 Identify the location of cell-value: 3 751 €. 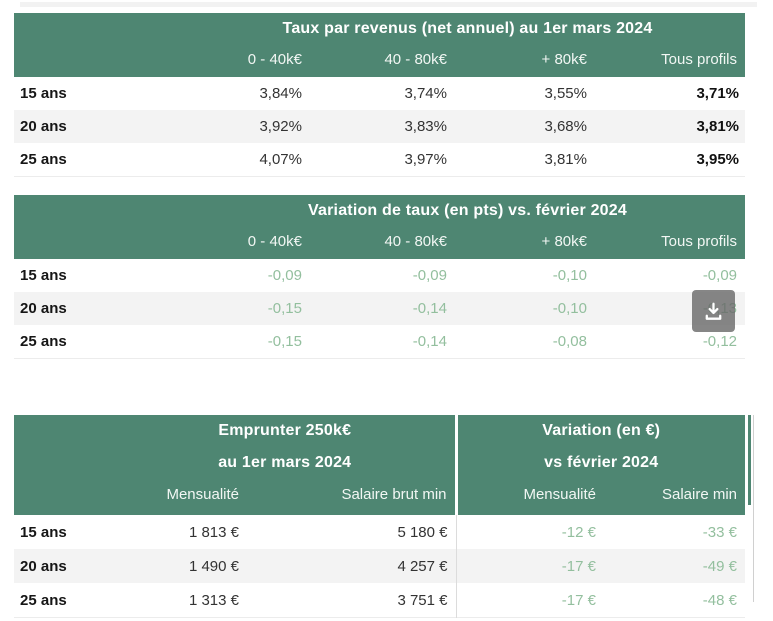
(352, 600).